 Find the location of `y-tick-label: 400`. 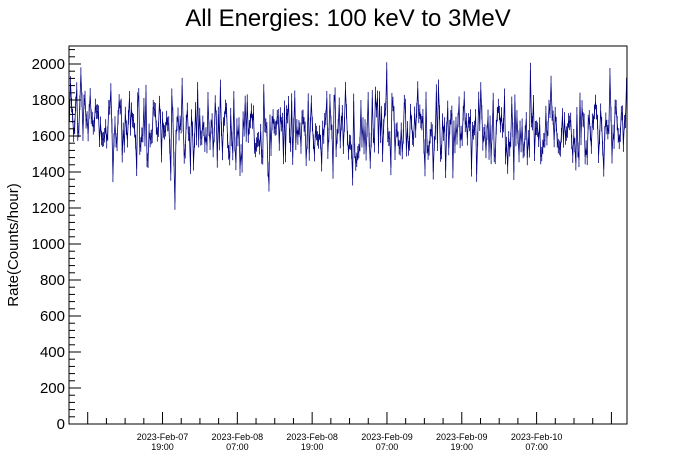

y-tick-label: 400 is located at coordinates (52, 352).